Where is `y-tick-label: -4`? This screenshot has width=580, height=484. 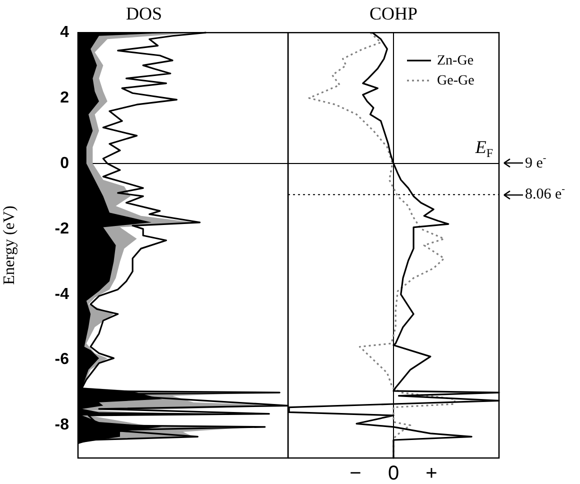 y-tick-label: -4 is located at coordinates (62, 294).